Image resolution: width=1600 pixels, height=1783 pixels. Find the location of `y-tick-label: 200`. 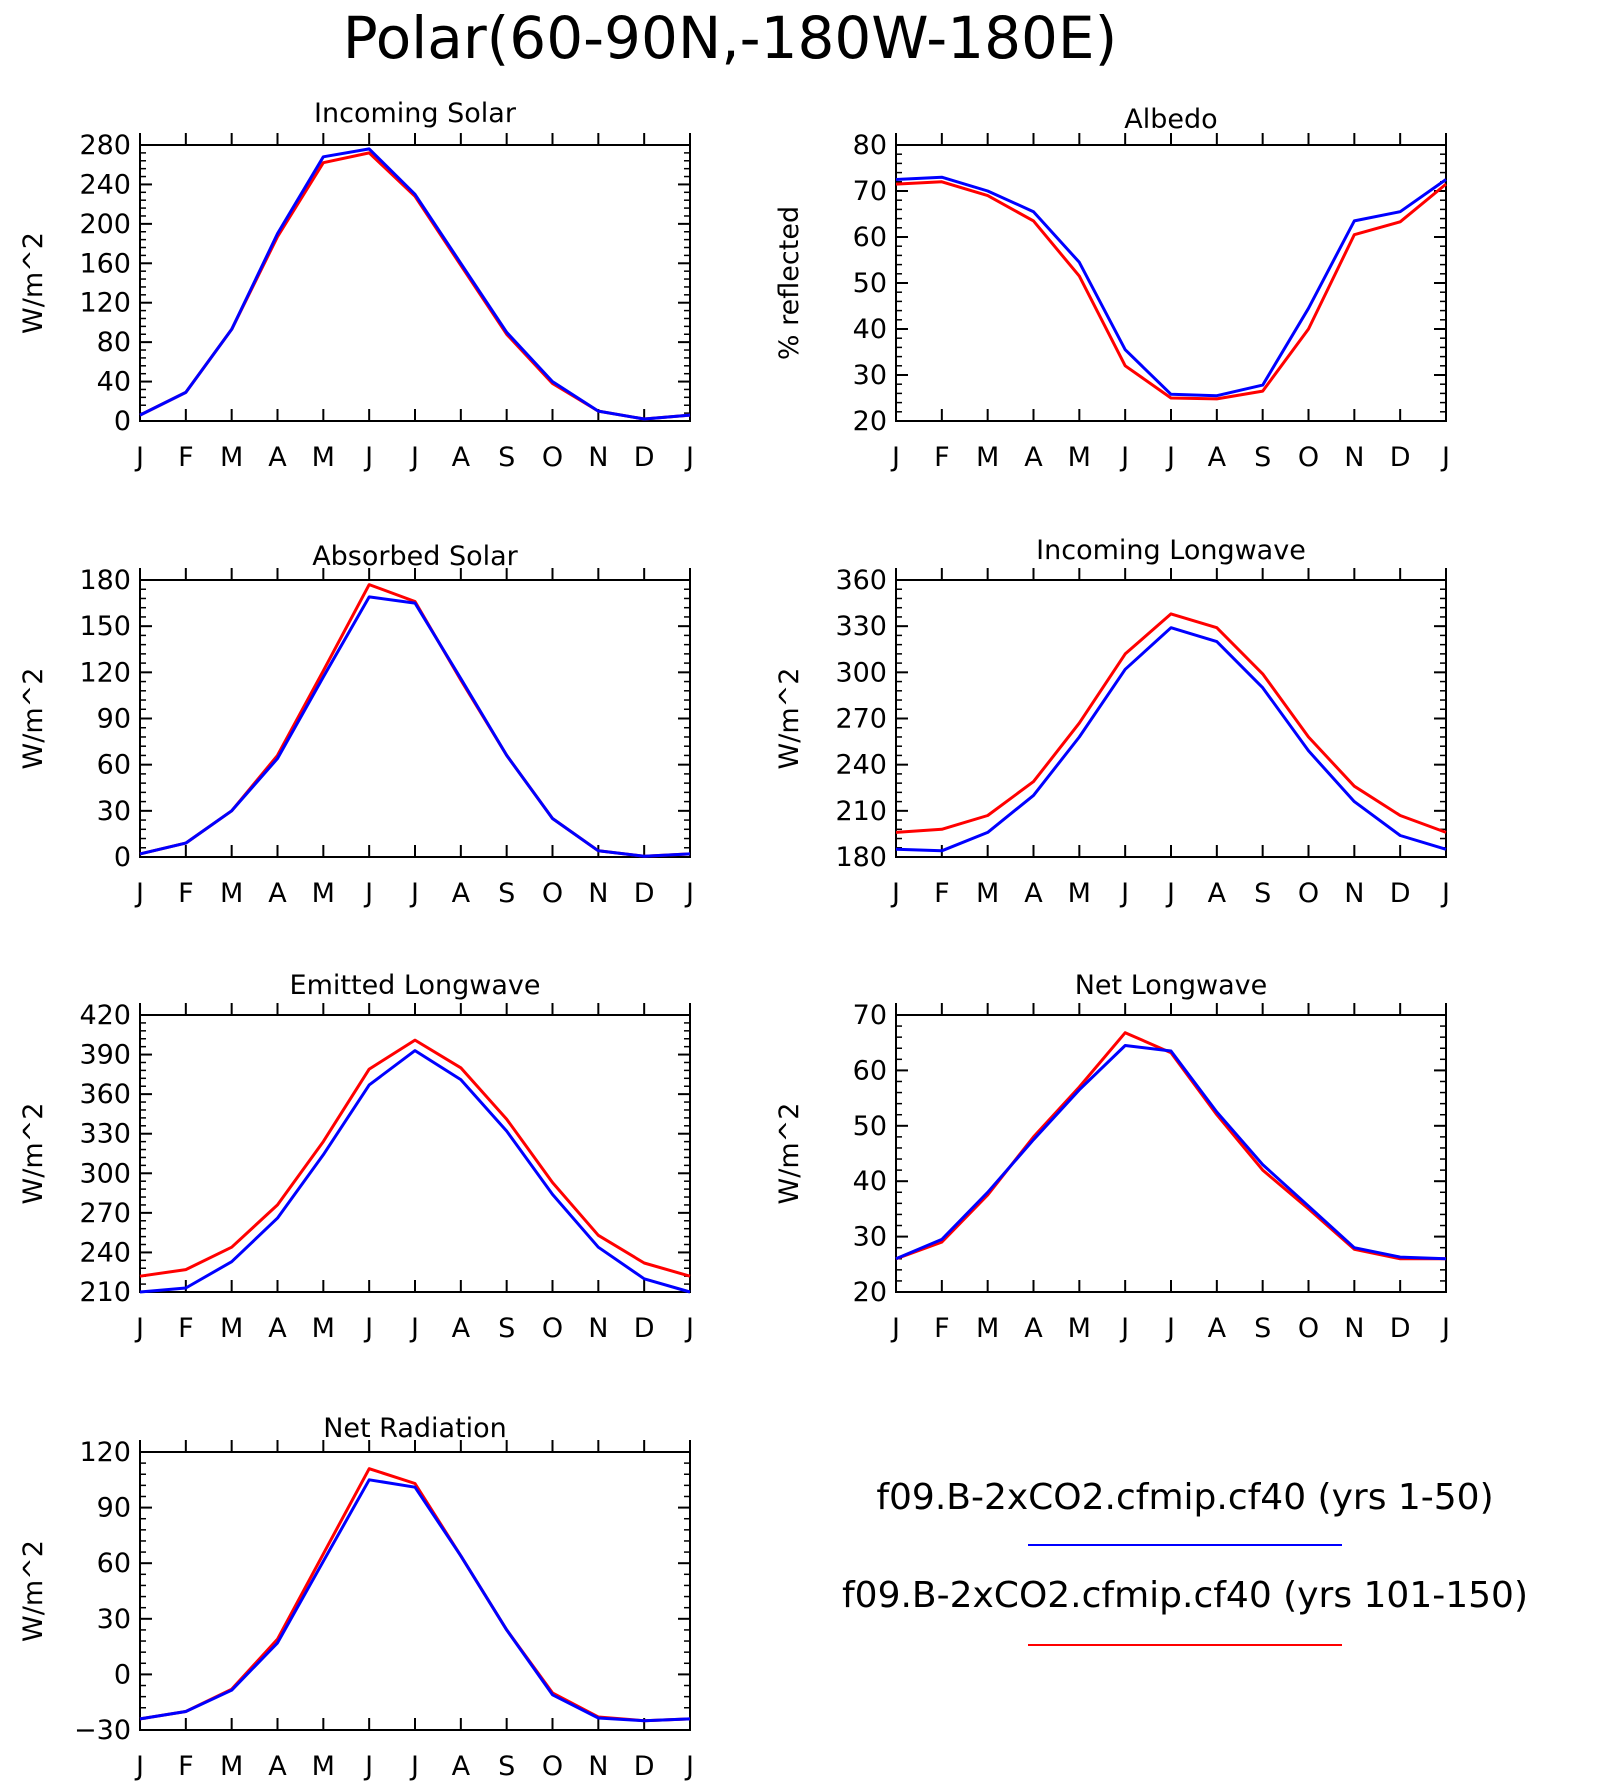

y-tick-label: 200 is located at coordinates (105, 224).